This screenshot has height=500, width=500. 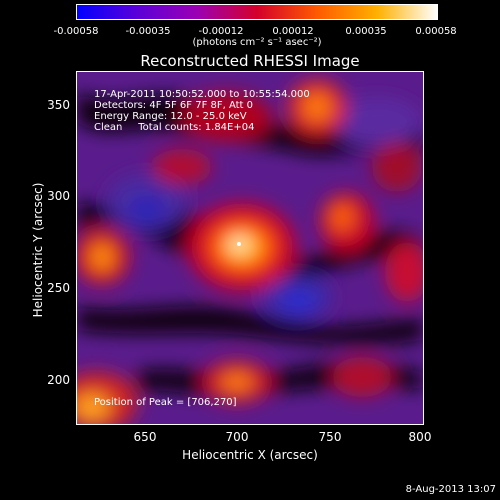 I want to click on info-detectors: Detectors: 4F 5F 6F 7F 8F, Att 0, so click(x=174, y=105).